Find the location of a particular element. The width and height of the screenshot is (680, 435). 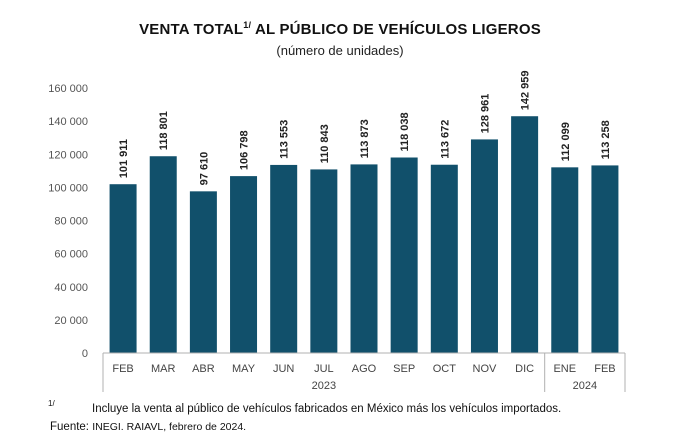

source-text: INEGI. RAIAVL, febrero de 2024. is located at coordinates (169, 427).